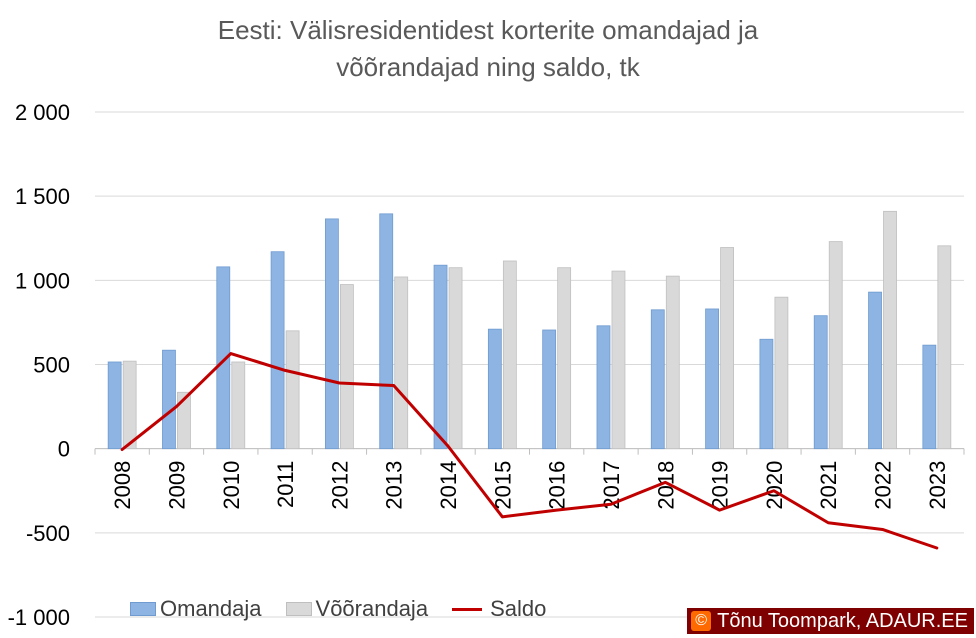  I want to click on y-tick-label: 0, so click(64, 449).